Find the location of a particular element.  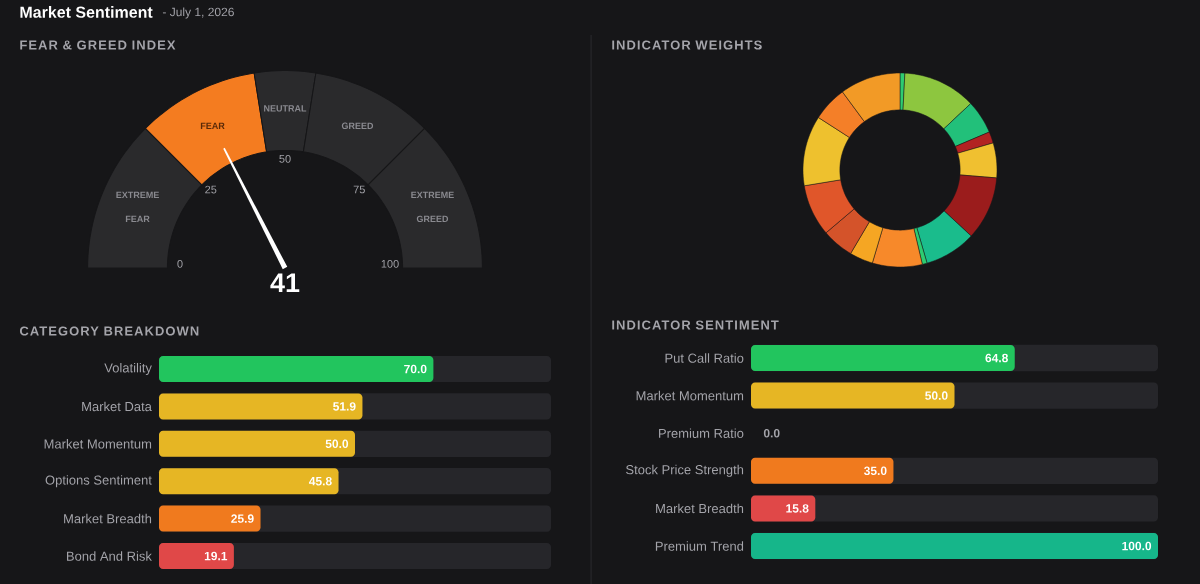

chart-title: FEAR & GREED INDEX is located at coordinates (98, 45).